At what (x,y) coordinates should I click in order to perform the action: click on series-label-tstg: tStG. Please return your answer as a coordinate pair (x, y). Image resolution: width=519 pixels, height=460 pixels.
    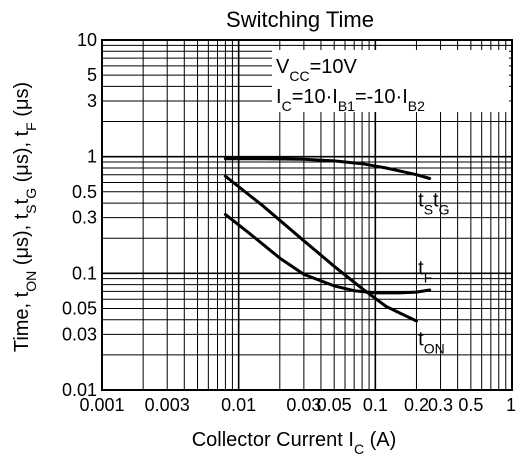
    Looking at the image, I should click on (433, 204).